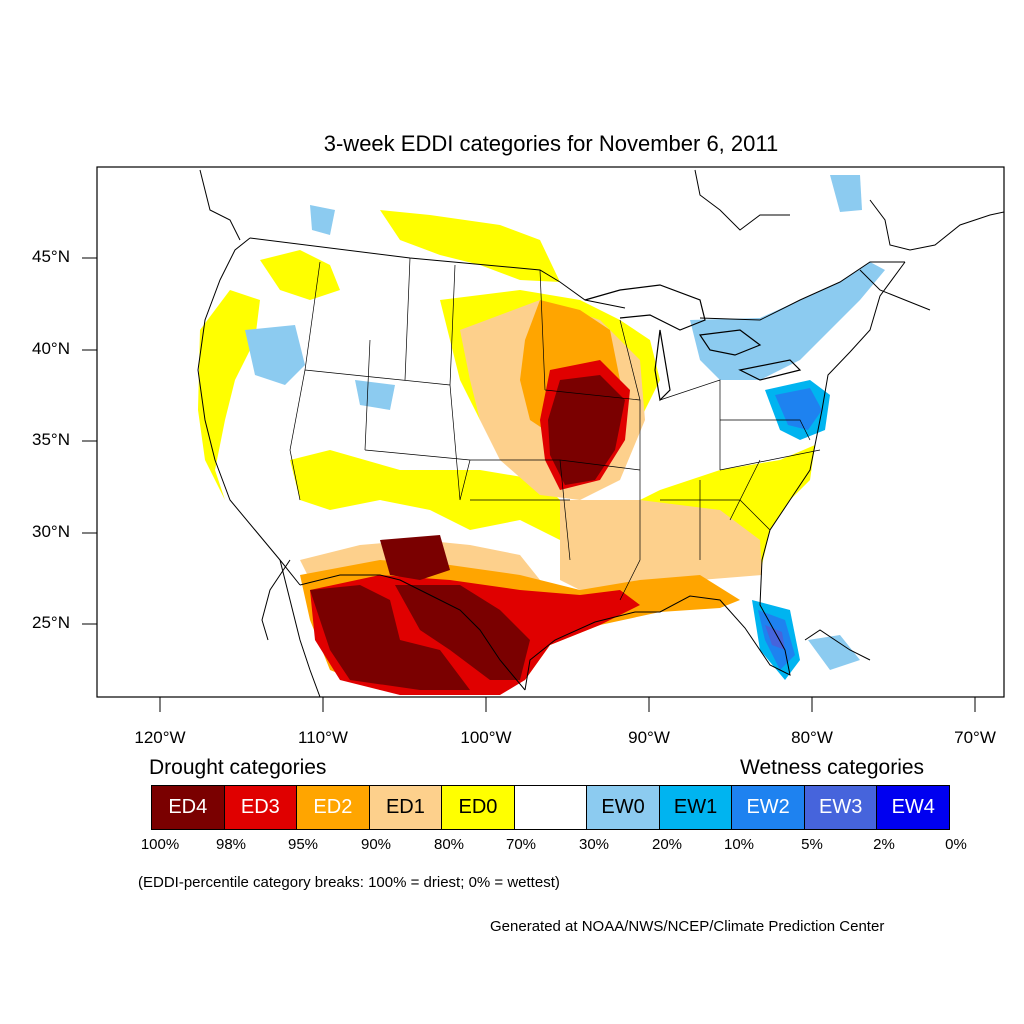 The image size is (1024, 1024). Describe the element at coordinates (323, 737) in the screenshot. I see `lon-label-110: 110°W` at that location.